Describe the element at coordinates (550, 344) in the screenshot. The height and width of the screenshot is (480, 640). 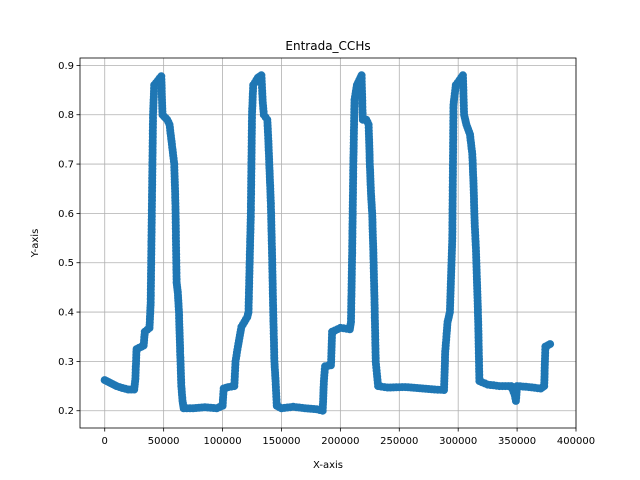
I see `data-point` at that location.